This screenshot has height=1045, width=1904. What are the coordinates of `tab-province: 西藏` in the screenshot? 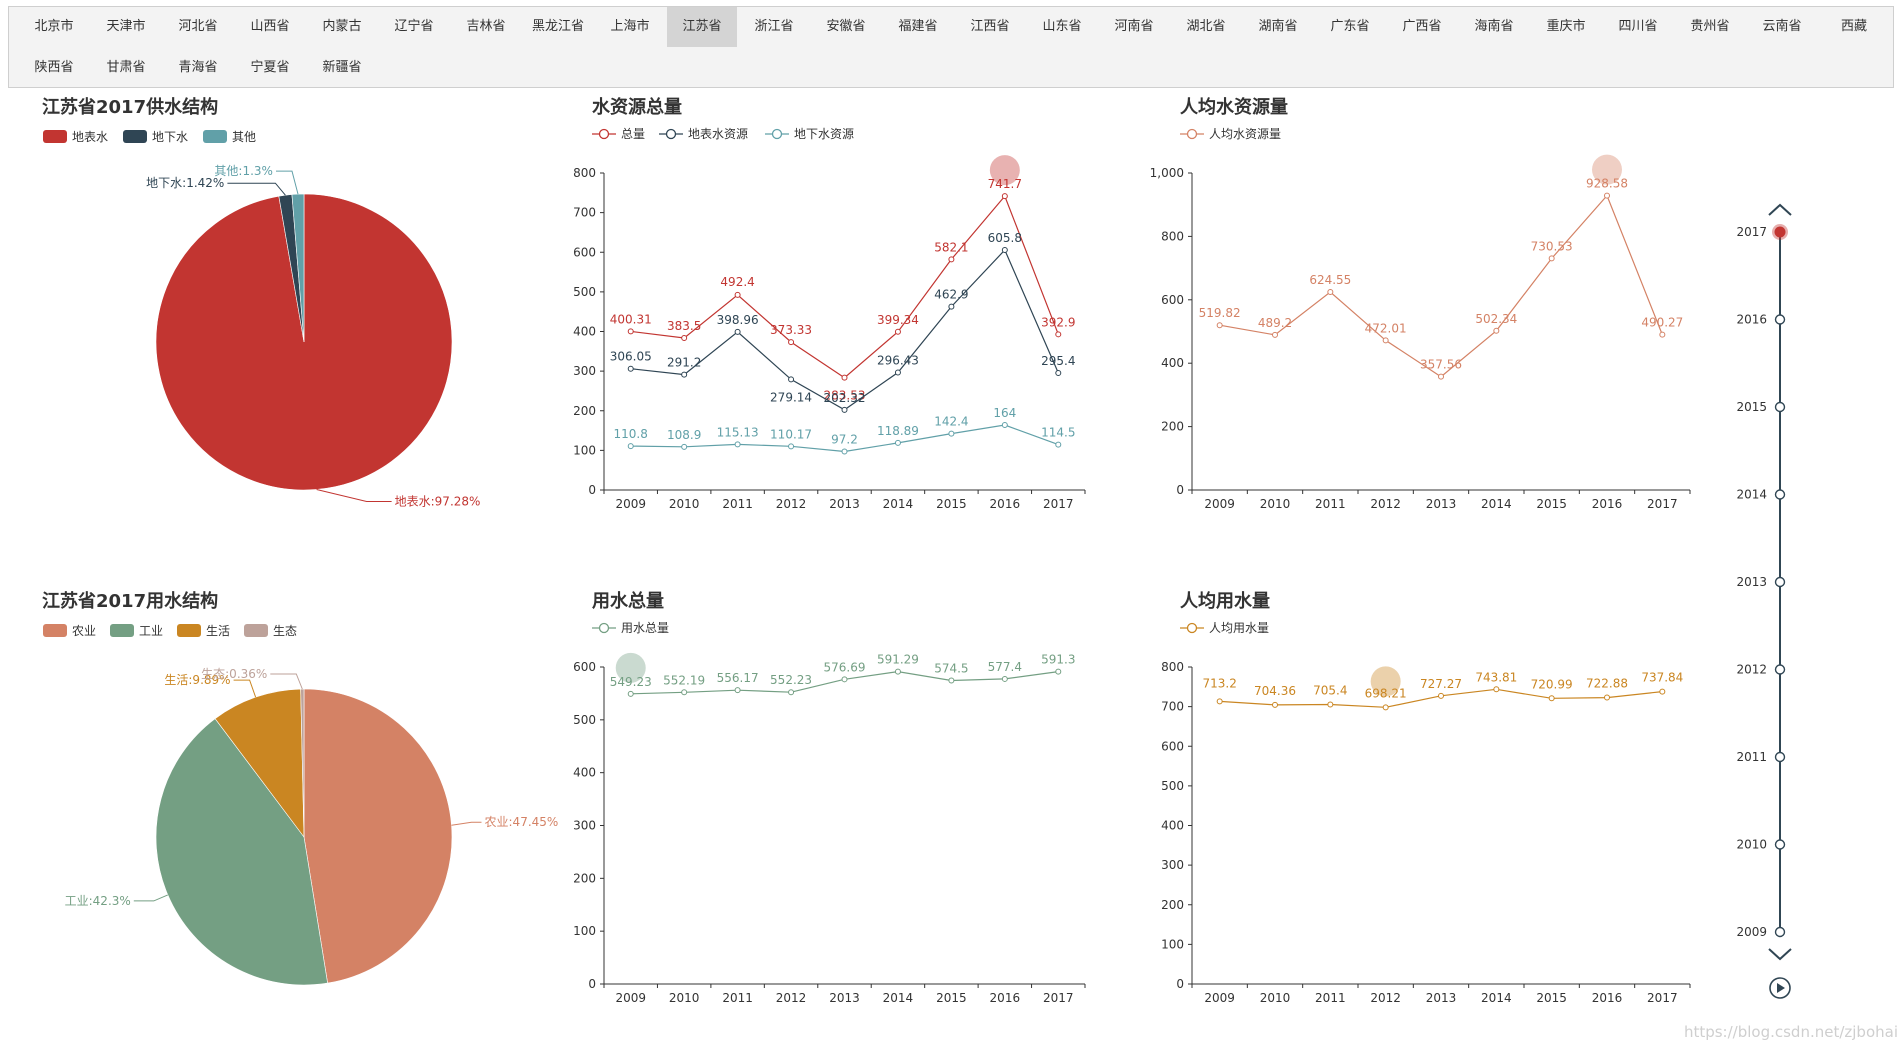 It's located at (1853, 26).